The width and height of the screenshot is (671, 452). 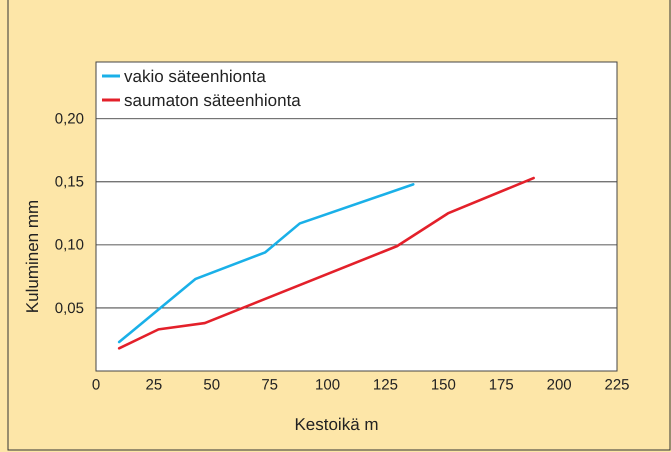 I want to click on legend-label: vakio säteenhionta, so click(x=195, y=76).